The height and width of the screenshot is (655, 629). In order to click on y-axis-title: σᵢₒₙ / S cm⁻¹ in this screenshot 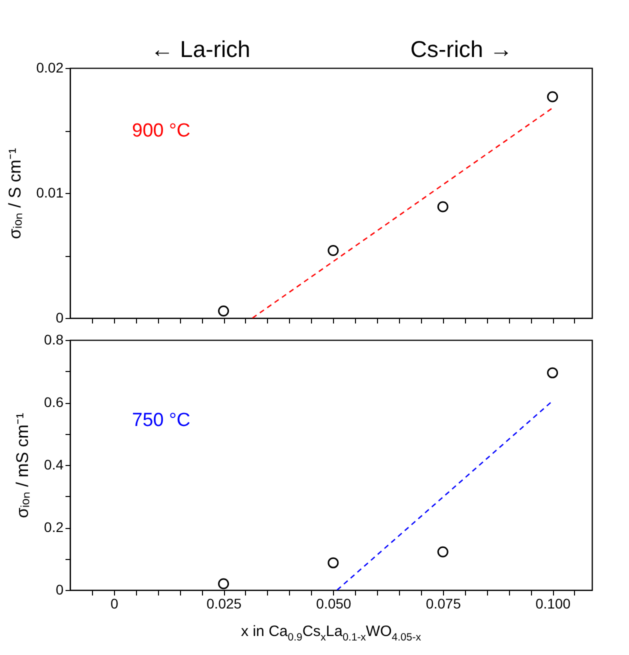, I will do `click(14, 194)`.